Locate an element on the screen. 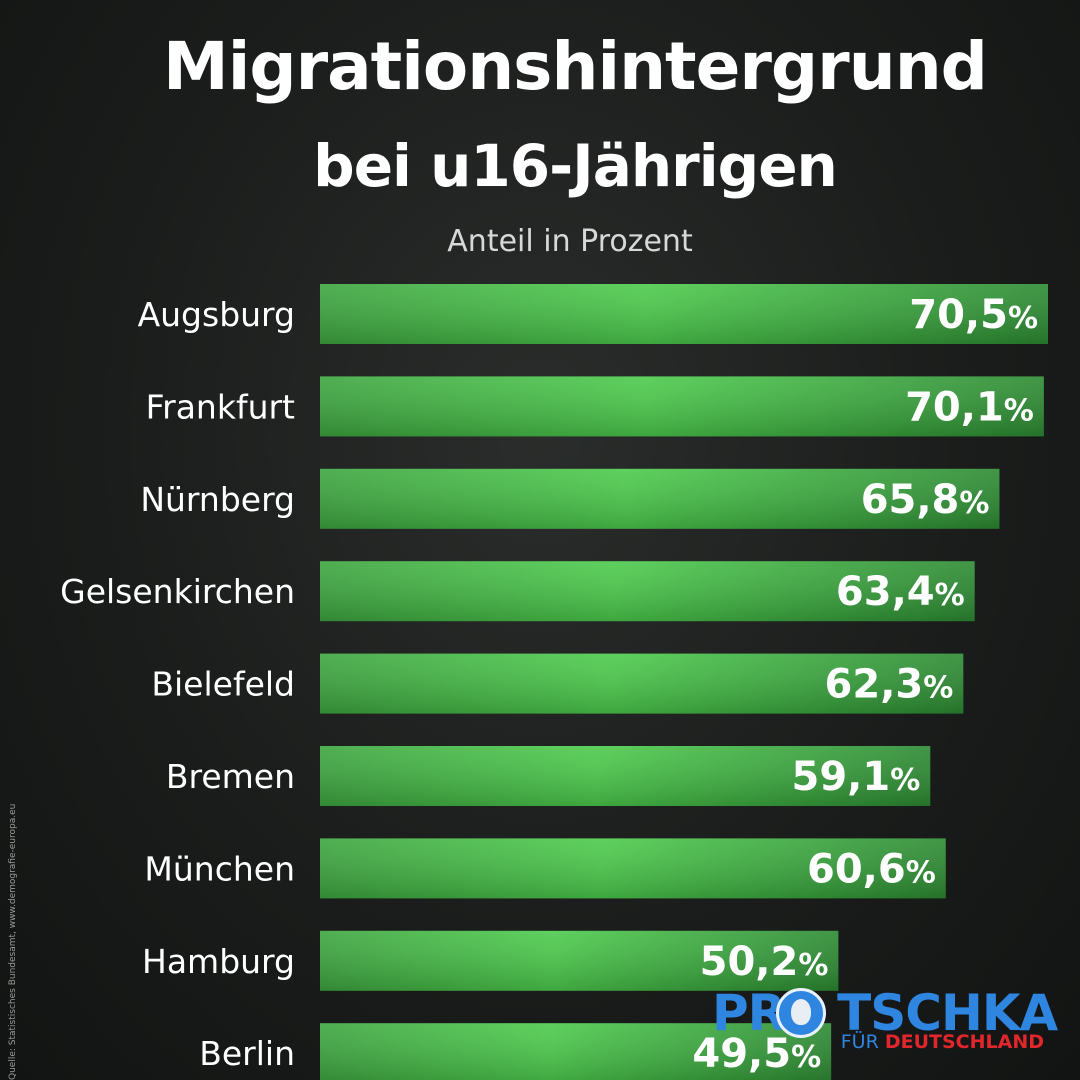 The image size is (1080, 1080). category-label: Bremen is located at coordinates (230, 776).